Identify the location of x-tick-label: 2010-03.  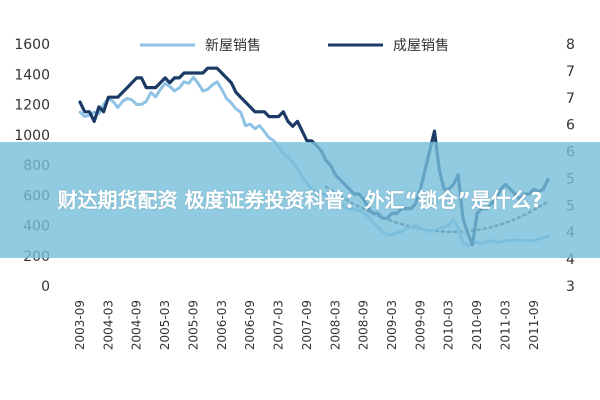
(449, 325).